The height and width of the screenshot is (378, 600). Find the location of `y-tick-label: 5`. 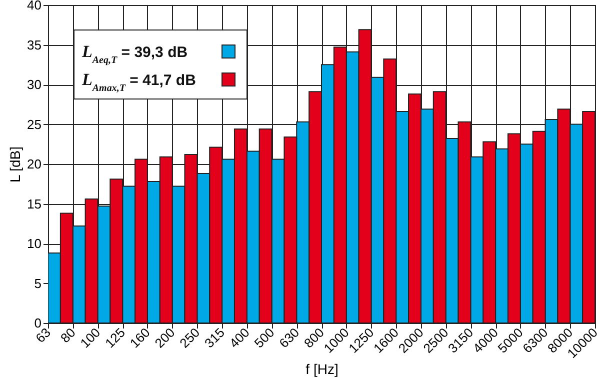

y-tick-label: 5 is located at coordinates (38, 283).